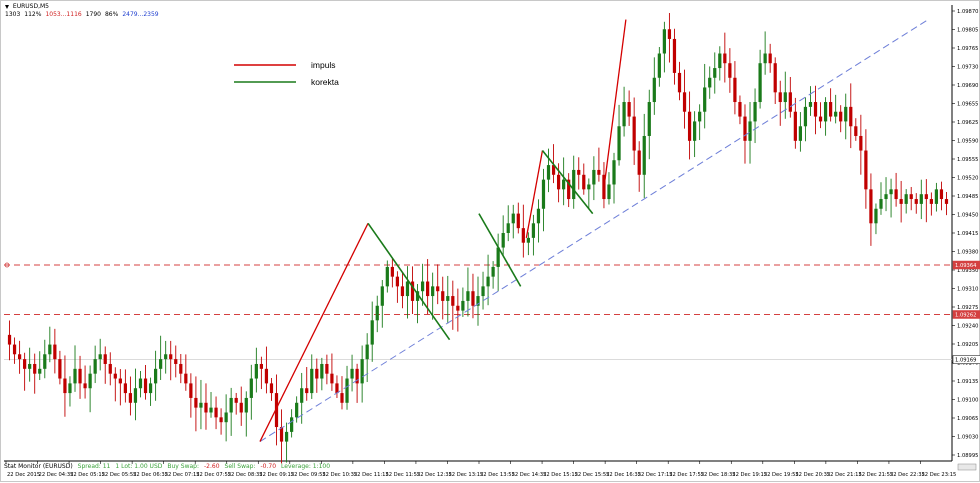  What do you see at coordinates (560, 475) in the screenshot?
I see `time-tick-label: 22 Dec 15:15` at bounding box center [560, 475].